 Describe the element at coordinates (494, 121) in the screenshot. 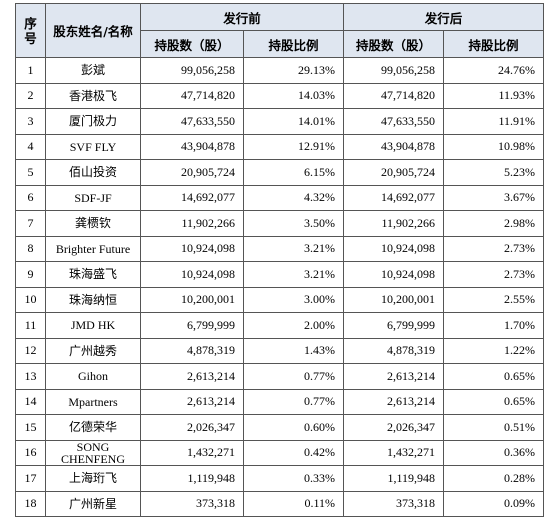

I see `table-cell: 11.91%` at that location.